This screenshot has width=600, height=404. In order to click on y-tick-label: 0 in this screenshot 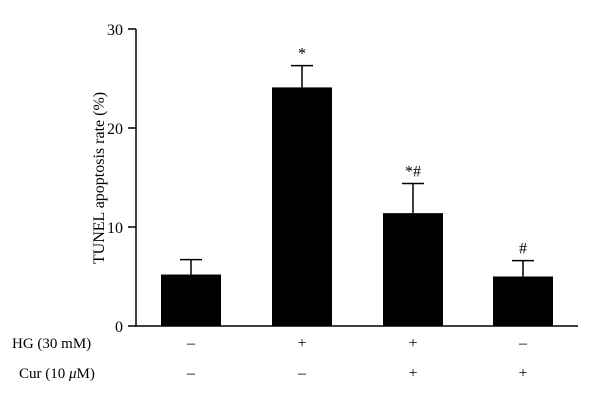, I will do `click(119, 327)`.